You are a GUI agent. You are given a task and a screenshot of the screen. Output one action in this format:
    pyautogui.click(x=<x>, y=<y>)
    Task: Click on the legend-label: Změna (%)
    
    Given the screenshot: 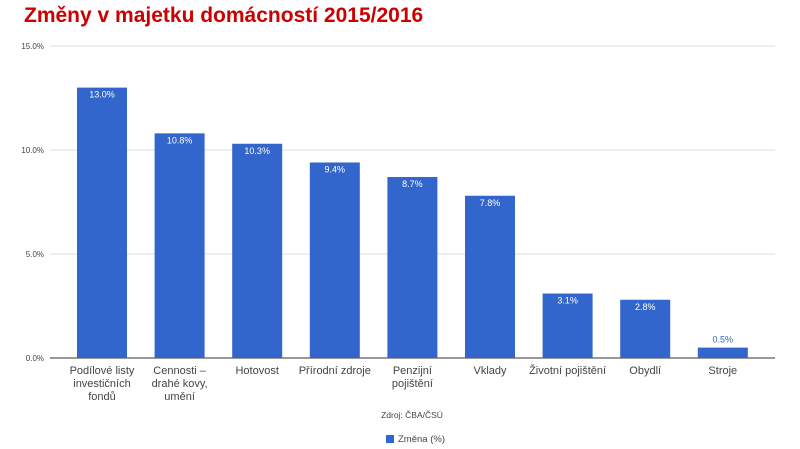 What is the action you would take?
    pyautogui.click(x=421, y=439)
    